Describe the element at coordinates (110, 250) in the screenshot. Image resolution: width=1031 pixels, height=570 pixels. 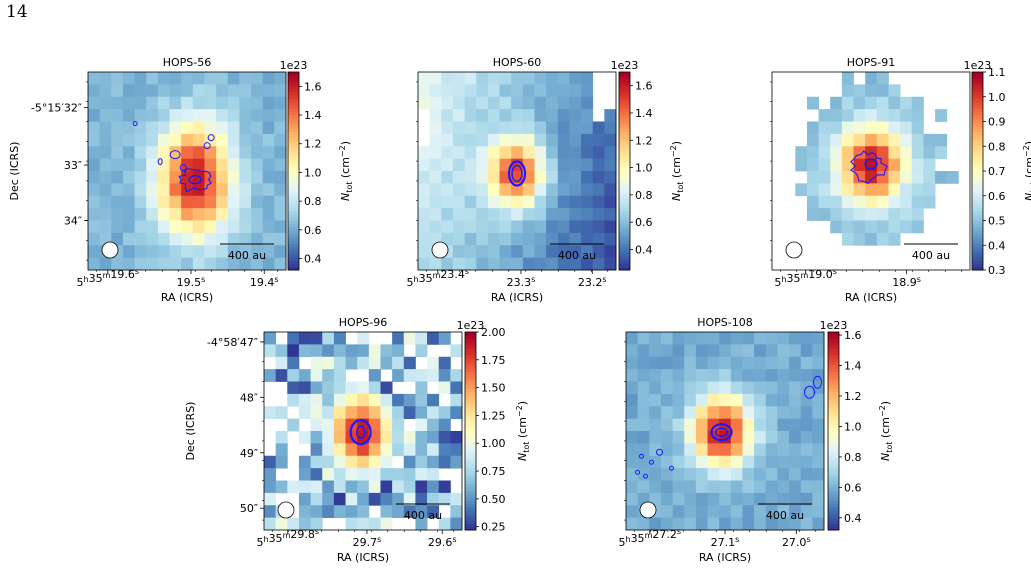
I see `beam-ellipse` at that location.